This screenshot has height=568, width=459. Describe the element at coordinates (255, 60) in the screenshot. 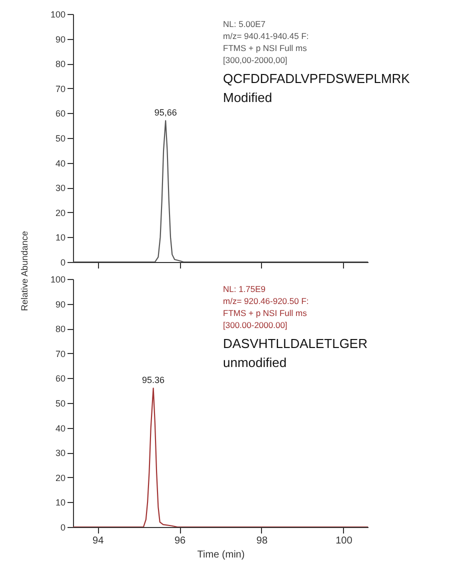

I see `annotation: [300,00-2000,00]` at that location.